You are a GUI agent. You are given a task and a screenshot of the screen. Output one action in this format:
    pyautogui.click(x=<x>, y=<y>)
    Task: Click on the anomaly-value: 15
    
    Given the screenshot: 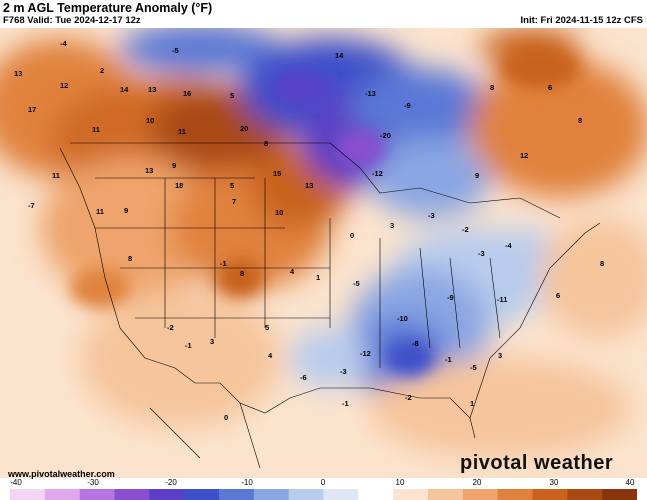 What is the action you would take?
    pyautogui.click(x=277, y=173)
    